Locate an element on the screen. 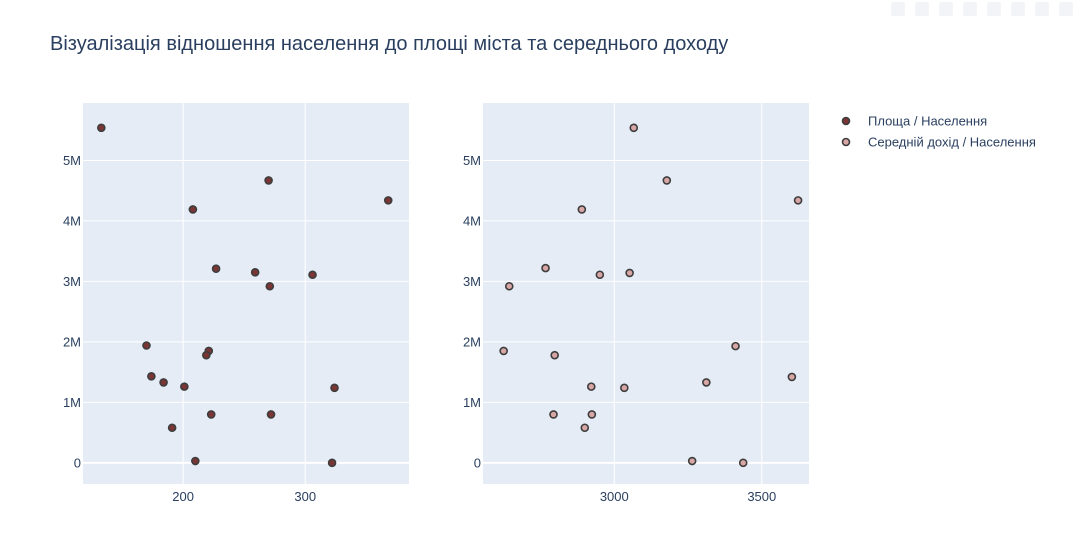 This screenshot has height=539, width=1081. chart-toolbar is located at coordinates (982, 9).